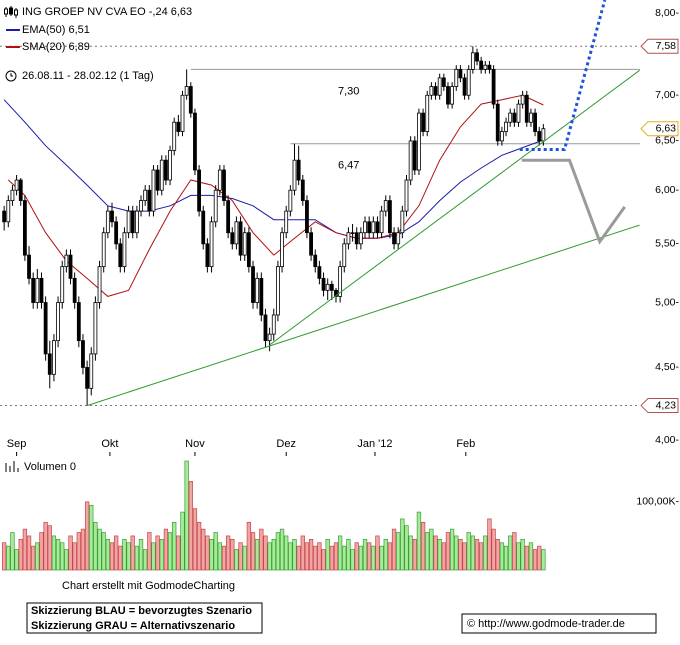 This screenshot has width=680, height=645. What do you see at coordinates (12, 466) in the screenshot?
I see `volume-icon` at bounding box center [12, 466].